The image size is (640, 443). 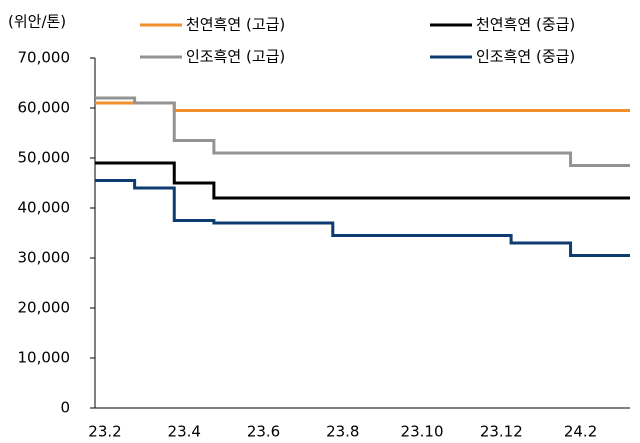 What do you see at coordinates (525, 57) in the screenshot?
I see `legend-label: 인조흑연 (중급)` at bounding box center [525, 57].